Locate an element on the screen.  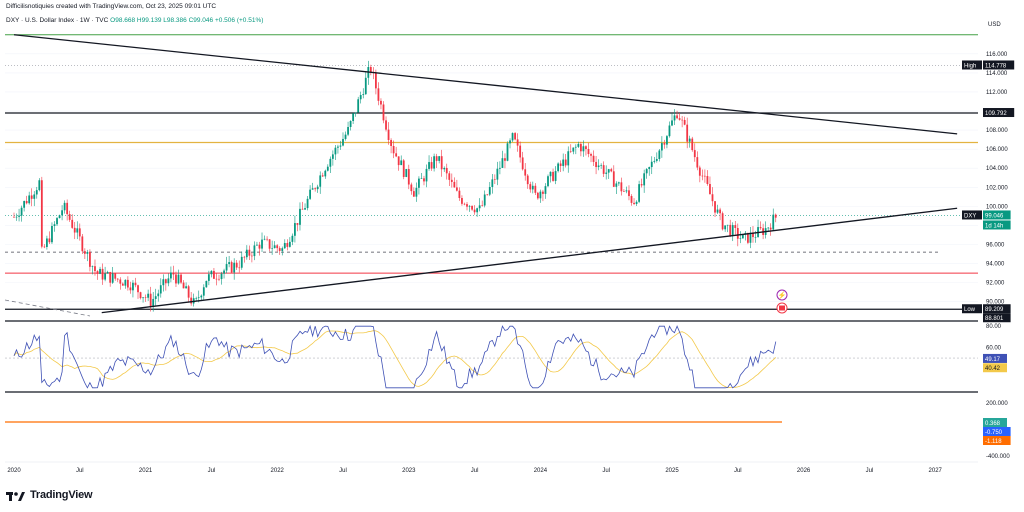
time-tick-label: 2026 is located at coordinates (804, 471).